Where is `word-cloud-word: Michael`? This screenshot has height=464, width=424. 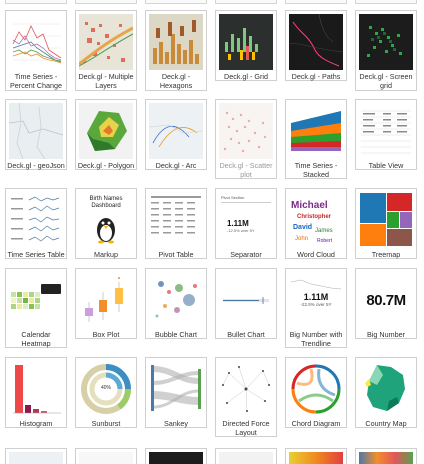 word-cloud-word: Michael is located at coordinates (309, 205).